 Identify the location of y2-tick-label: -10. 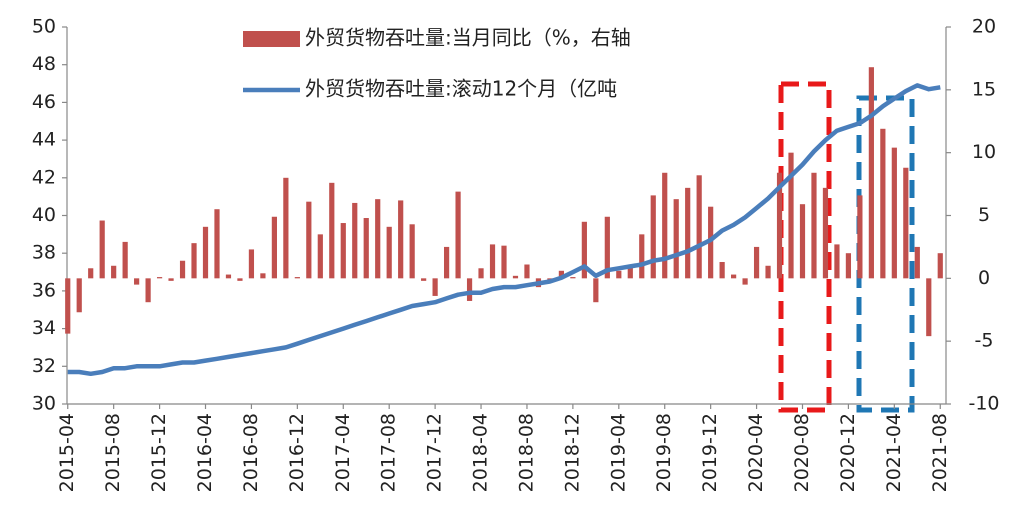
(983, 404).